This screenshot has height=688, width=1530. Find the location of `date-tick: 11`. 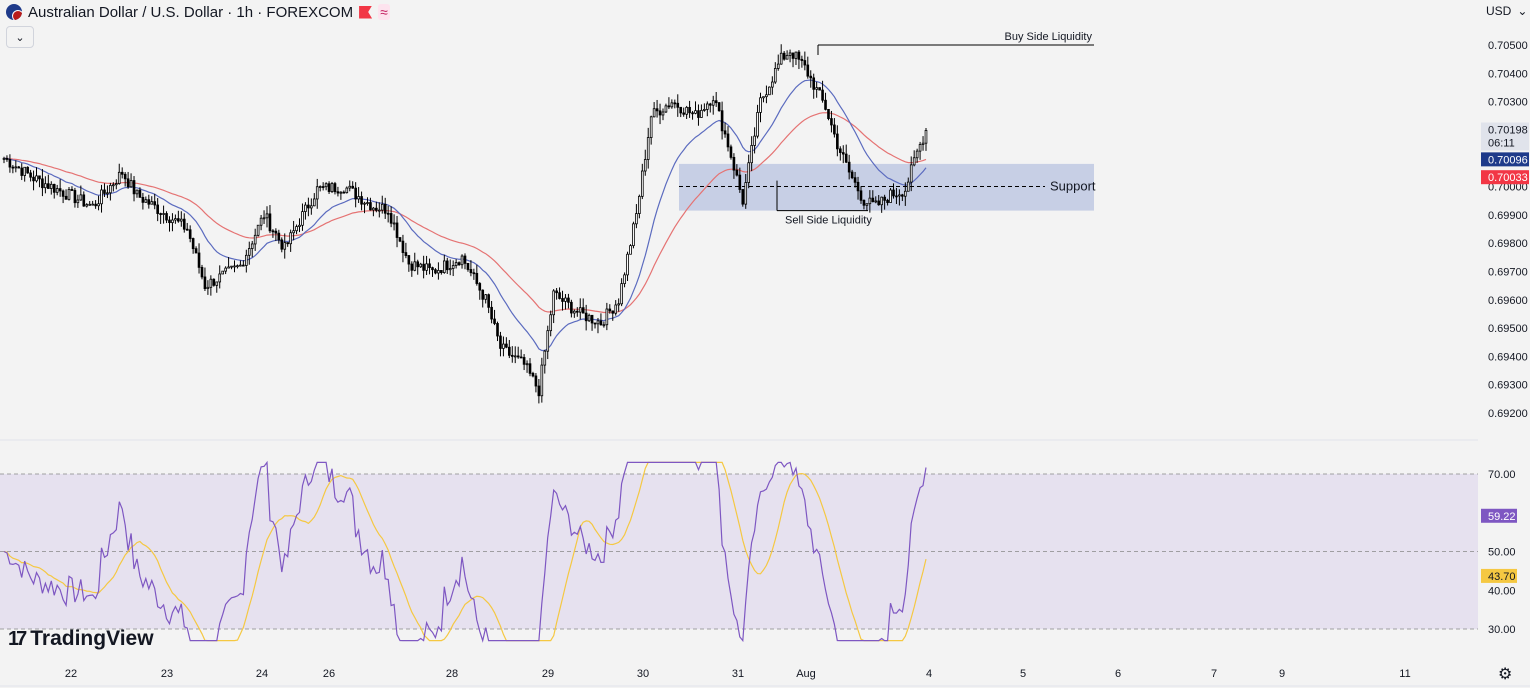

date-tick: 11 is located at coordinates (1404, 674).